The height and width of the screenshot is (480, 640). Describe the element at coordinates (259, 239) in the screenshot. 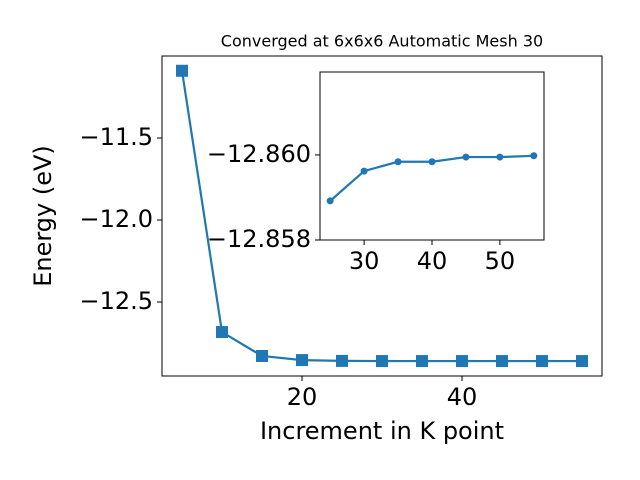

I see `y-tick-label: −12.858` at that location.